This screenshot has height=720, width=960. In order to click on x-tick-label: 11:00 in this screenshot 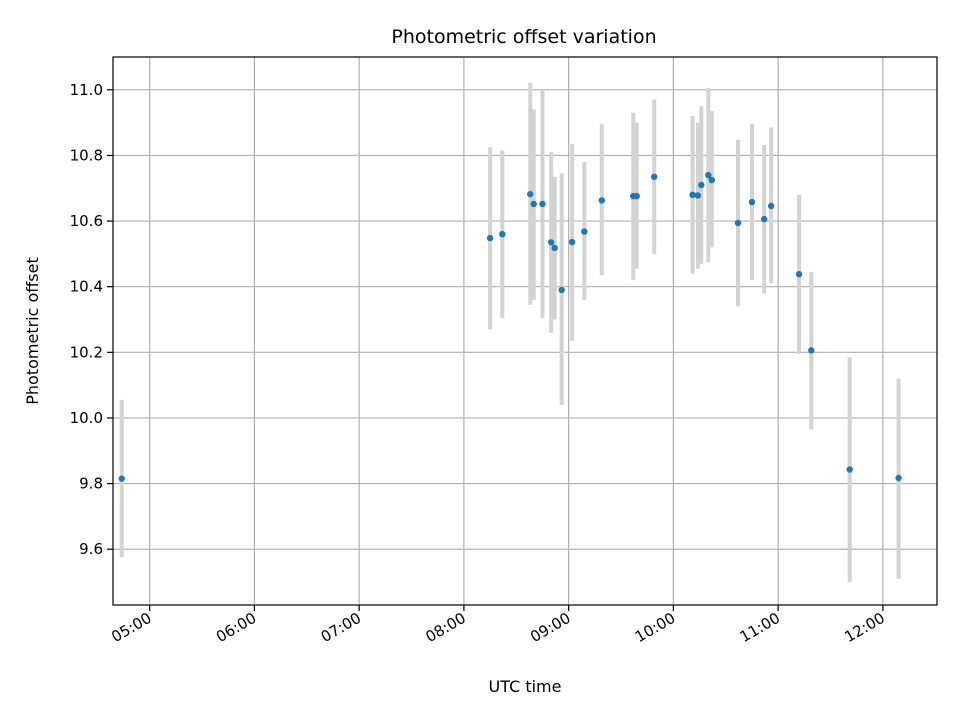, I will do `click(760, 627)`.